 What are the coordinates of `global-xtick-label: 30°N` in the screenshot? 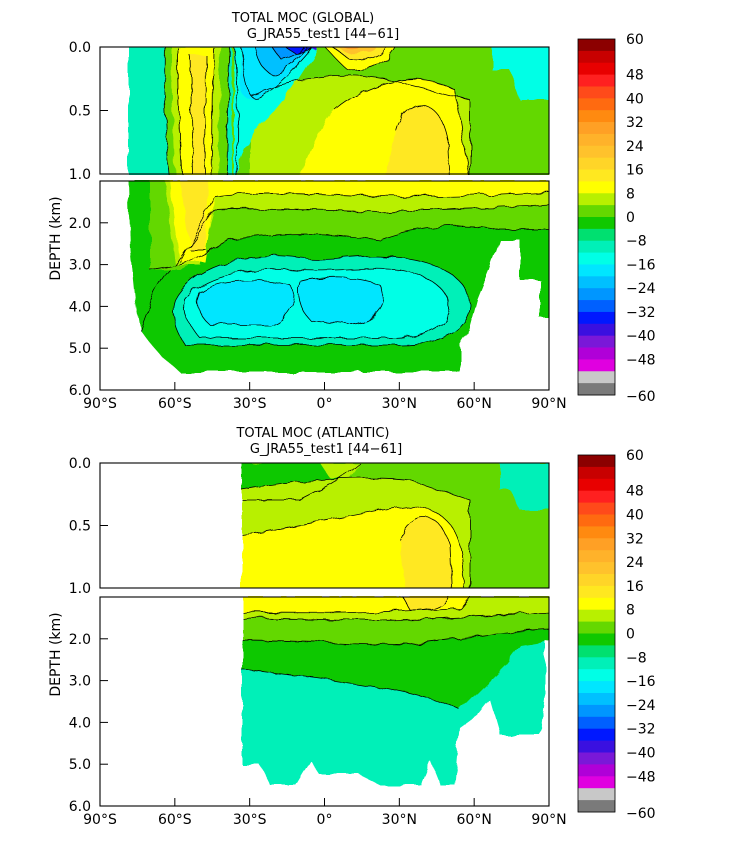 It's located at (399, 404).